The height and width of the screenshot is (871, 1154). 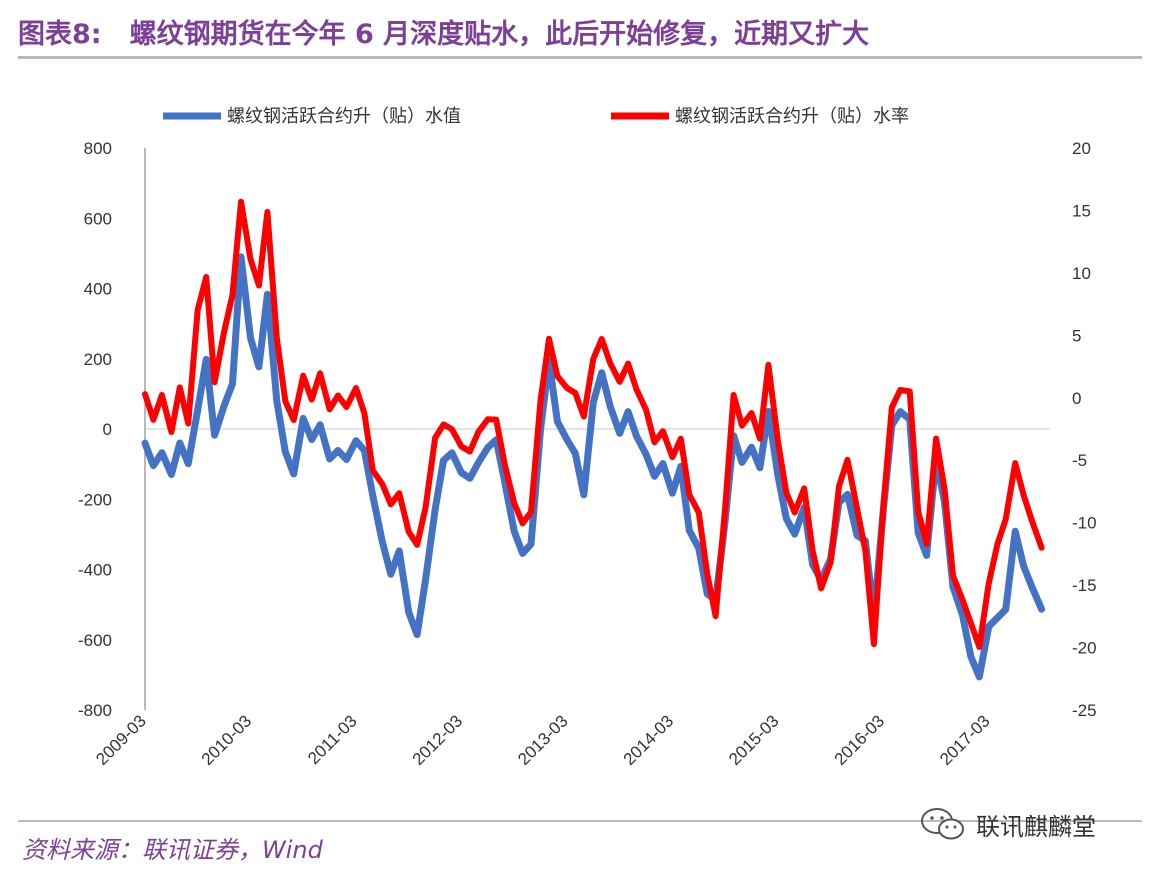 I want to click on y-right-tick-label: -25, so click(x=1084, y=710).